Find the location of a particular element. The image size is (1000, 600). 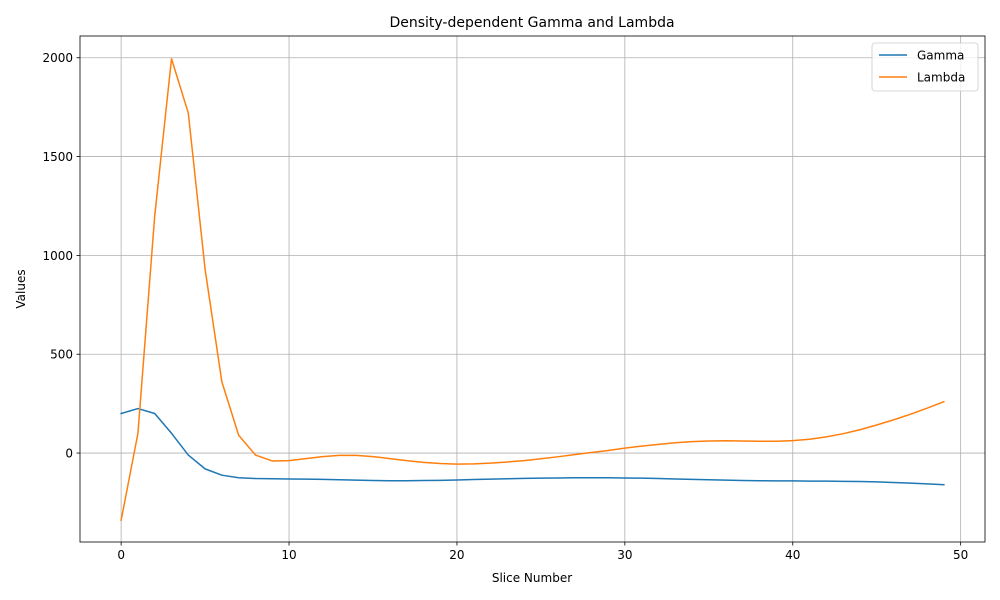

y-axis-label: Values is located at coordinates (21, 288).